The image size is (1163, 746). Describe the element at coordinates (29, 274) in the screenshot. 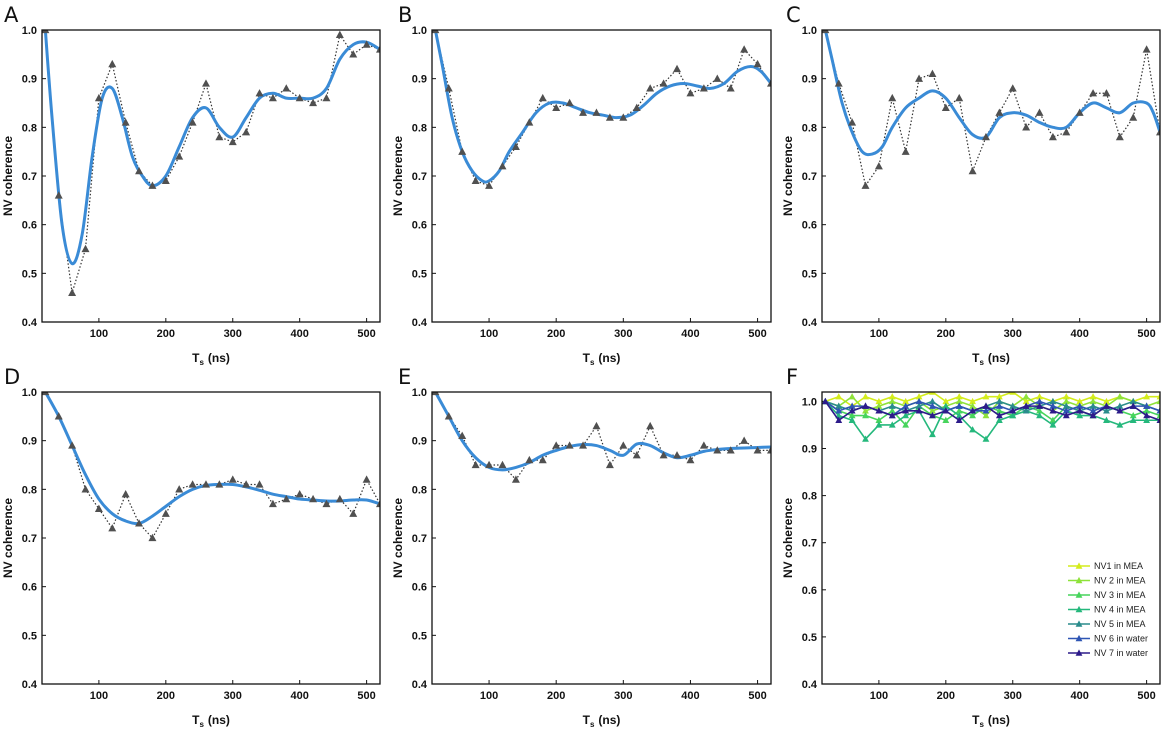

I see `y-tick-label: 0.5` at that location.